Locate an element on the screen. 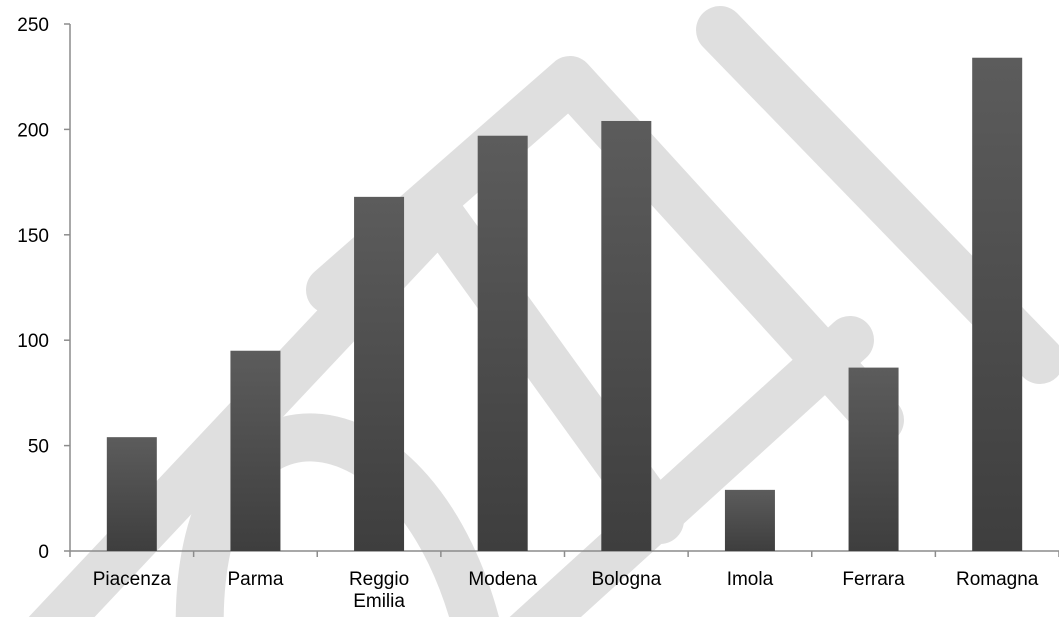 Image resolution: width=1059 pixels, height=622 pixels. x-category-label: Romagna is located at coordinates (997, 579).